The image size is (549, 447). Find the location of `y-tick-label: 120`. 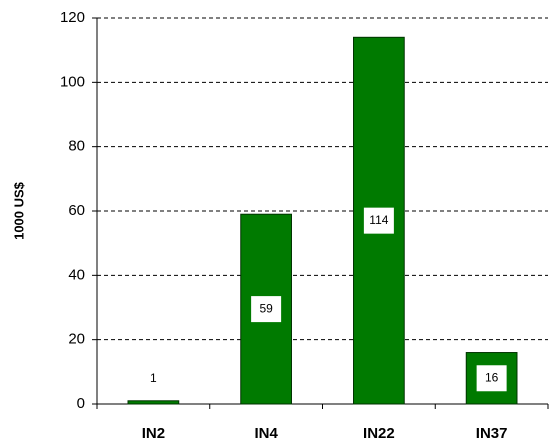

y-tick-label: 120 is located at coordinates (72, 17).